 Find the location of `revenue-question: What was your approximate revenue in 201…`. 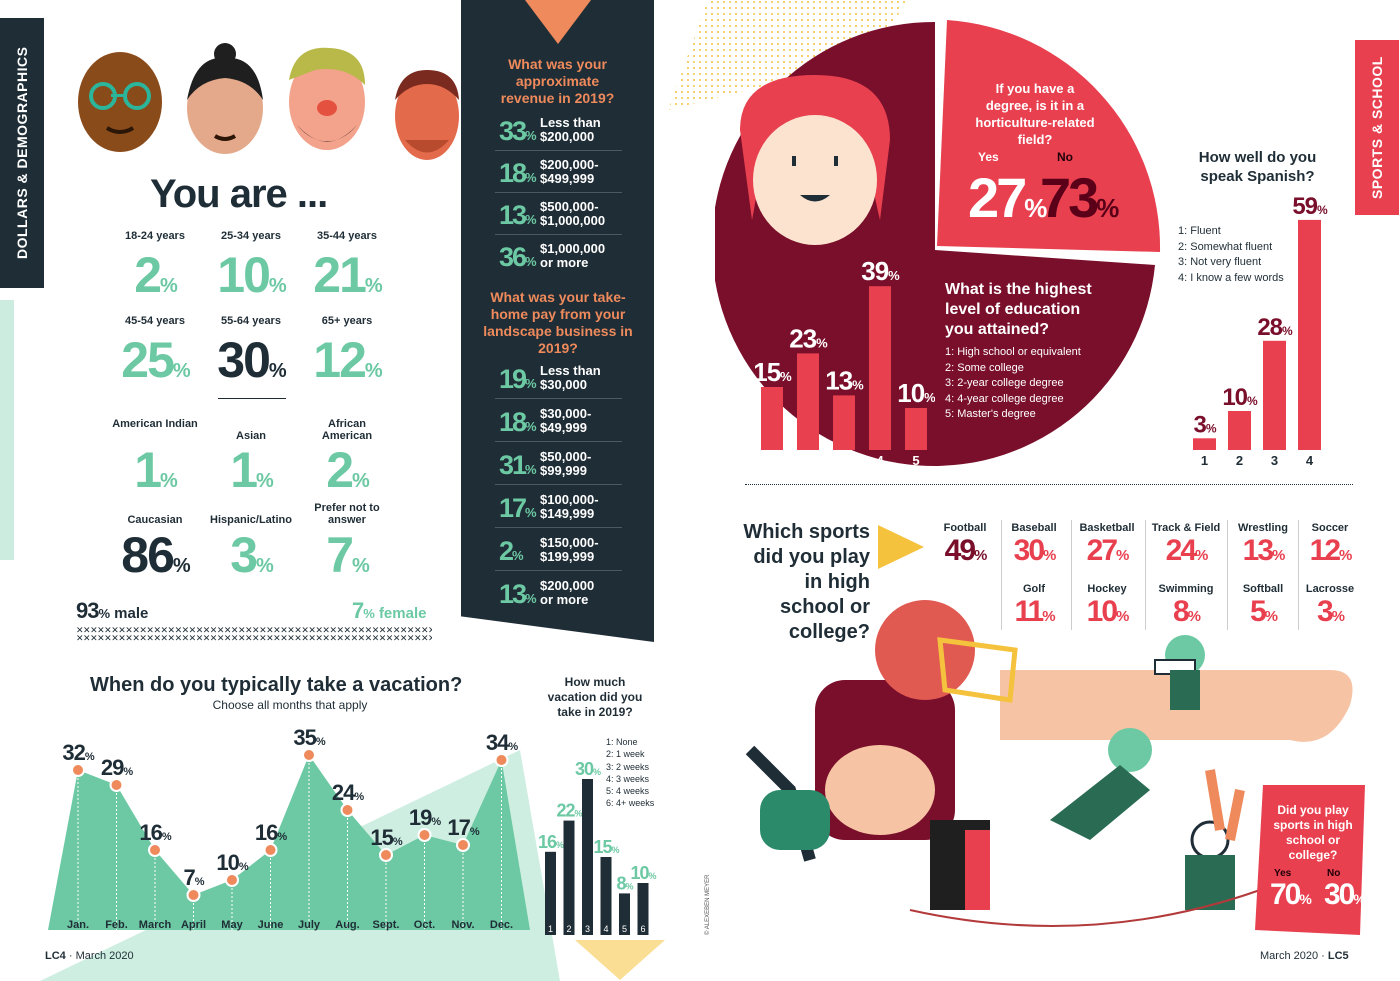

revenue-question: What was your approximate revenue in 201… is located at coordinates (557, 81).